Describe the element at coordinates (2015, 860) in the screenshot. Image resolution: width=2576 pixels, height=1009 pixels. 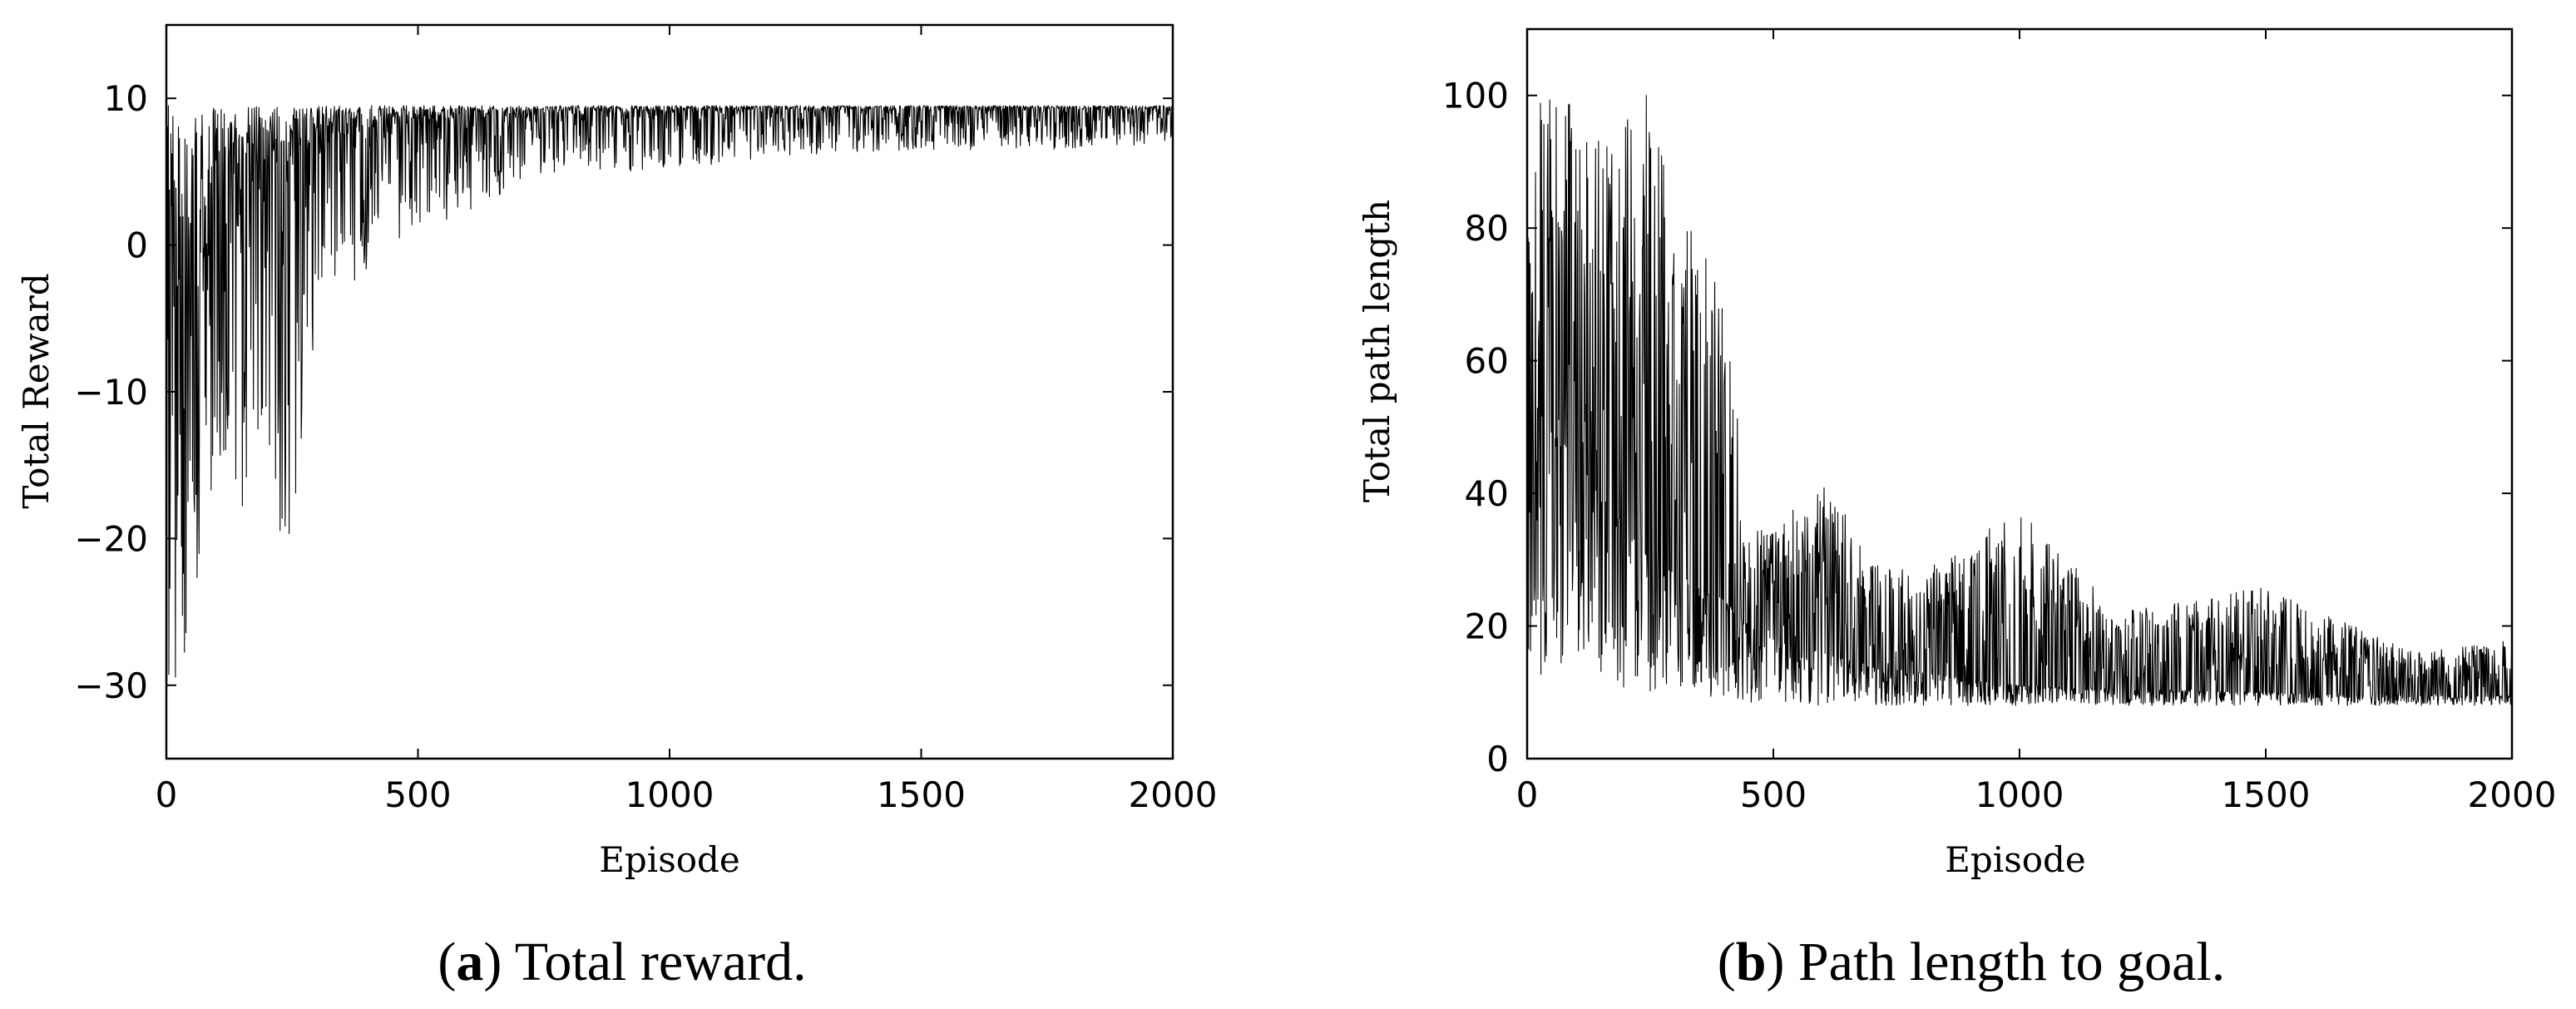
I see `panel-b-xlabel: Episode` at that location.